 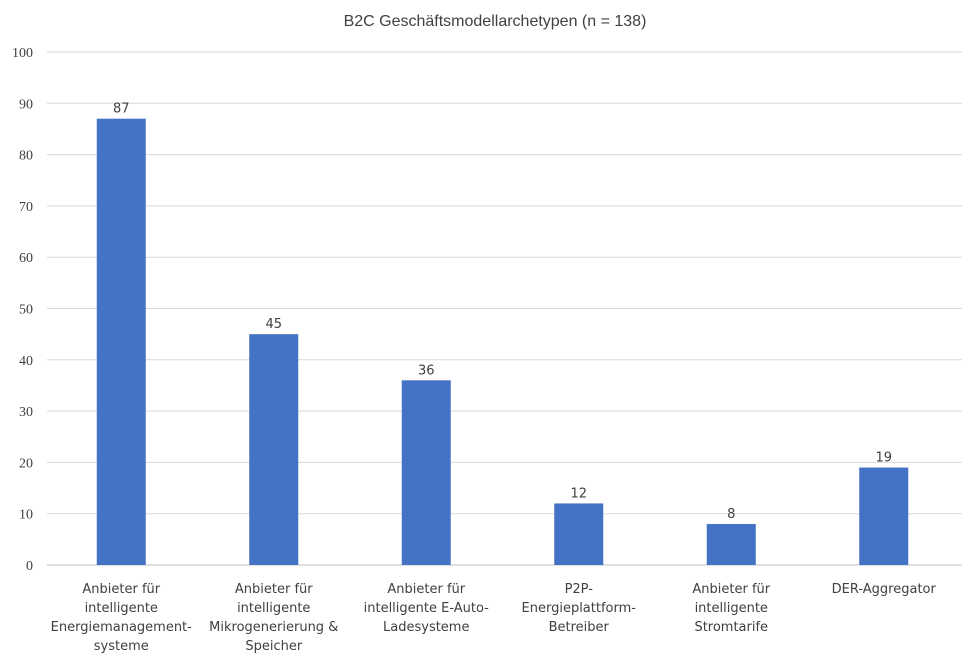 I want to click on data-label: 87, so click(x=121, y=109).